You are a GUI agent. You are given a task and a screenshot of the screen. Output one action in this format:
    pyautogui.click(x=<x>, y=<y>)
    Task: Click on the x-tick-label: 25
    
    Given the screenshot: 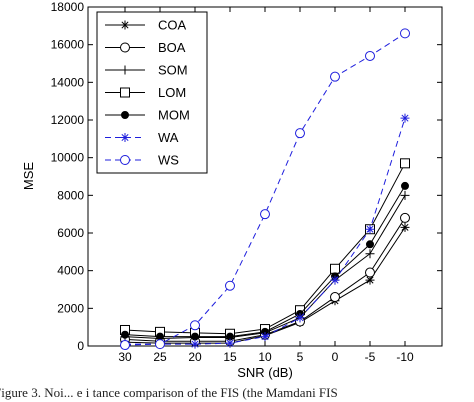 What is the action you would take?
    pyautogui.click(x=160, y=357)
    